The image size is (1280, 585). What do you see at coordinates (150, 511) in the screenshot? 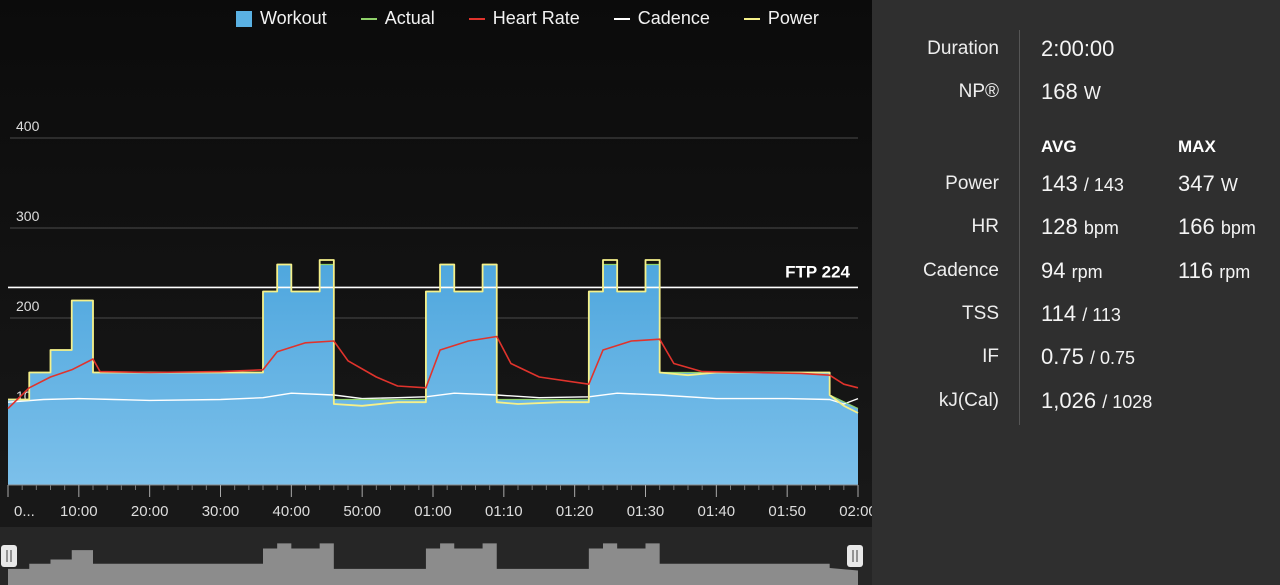
I see `x-tick-label: 20:00` at bounding box center [150, 511].